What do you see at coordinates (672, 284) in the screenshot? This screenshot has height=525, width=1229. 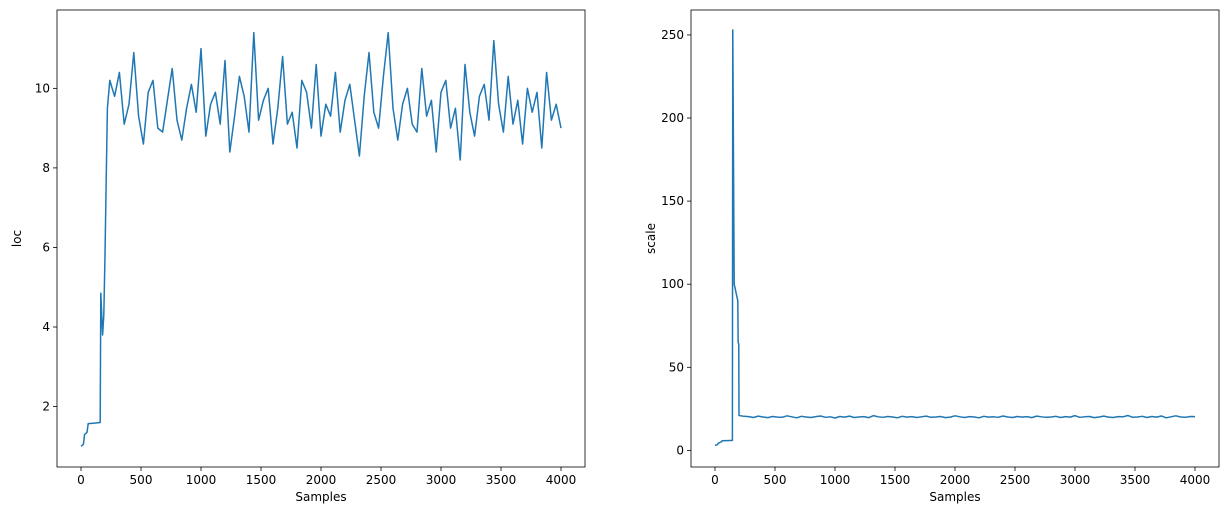 I see `y-tick-label: 100` at bounding box center [672, 284].